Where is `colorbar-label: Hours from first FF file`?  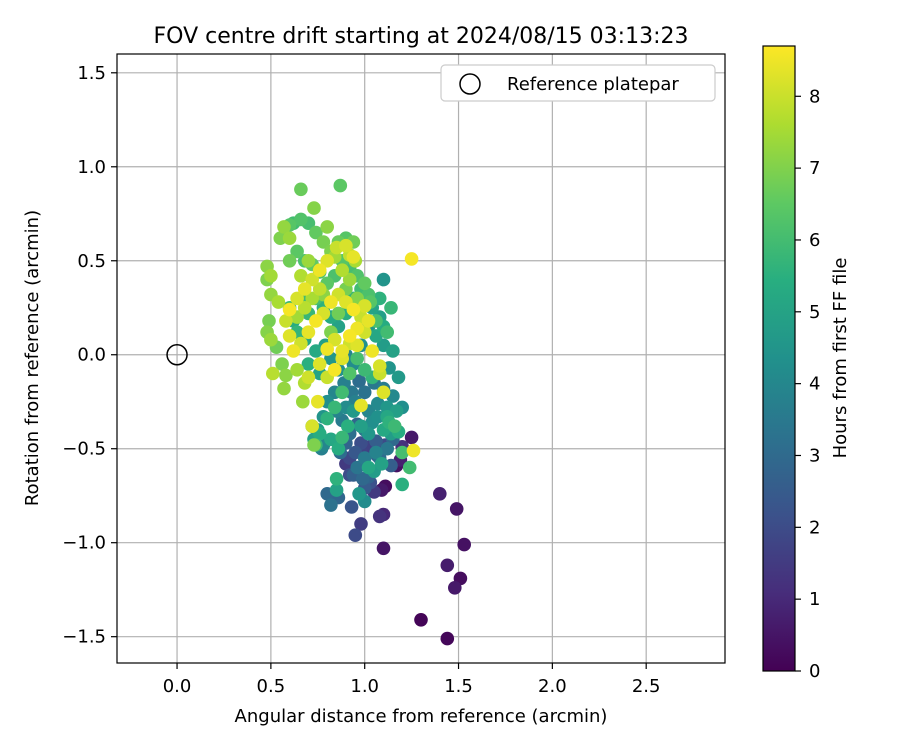
colorbar-label: Hours from first FF file is located at coordinates (840, 358).